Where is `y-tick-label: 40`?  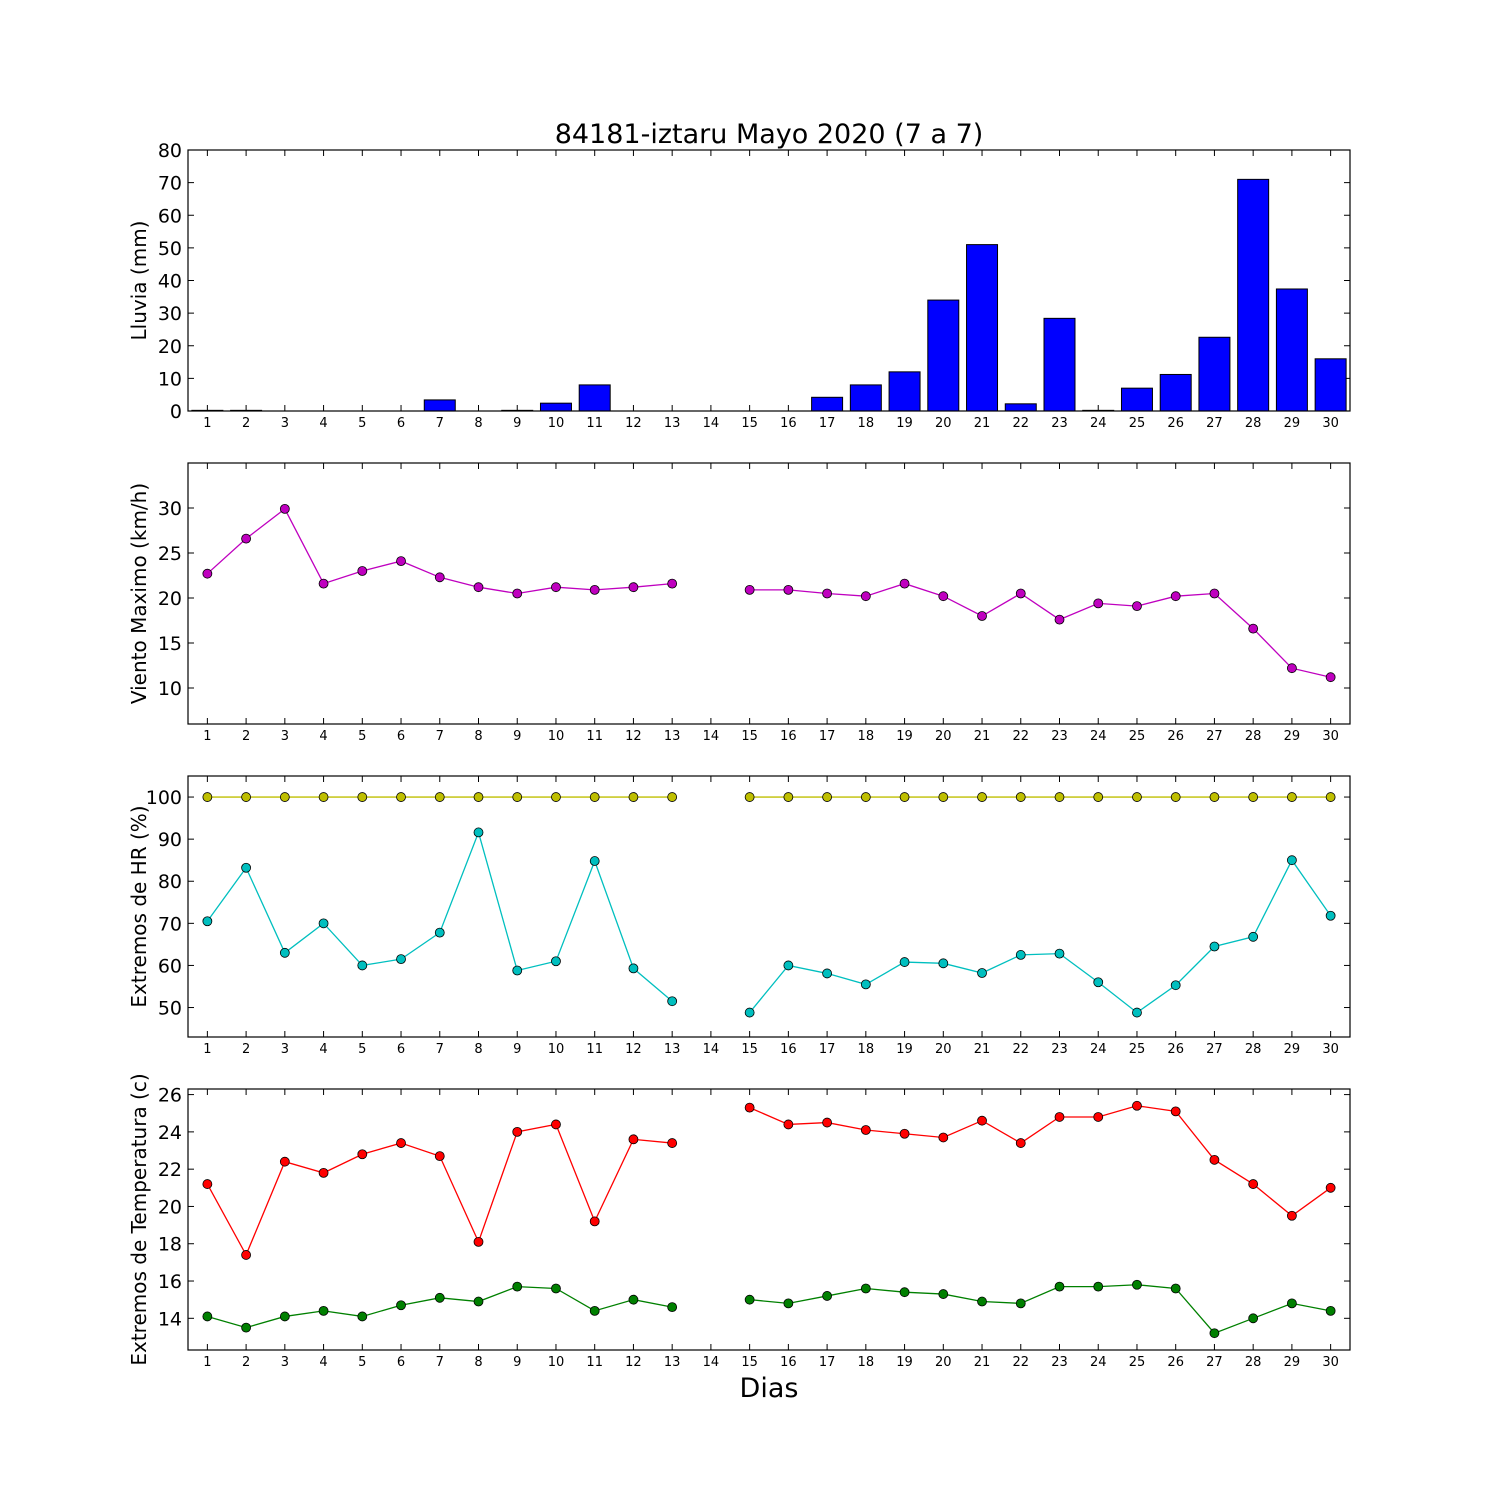 y-tick-label: 40 is located at coordinates (170, 282).